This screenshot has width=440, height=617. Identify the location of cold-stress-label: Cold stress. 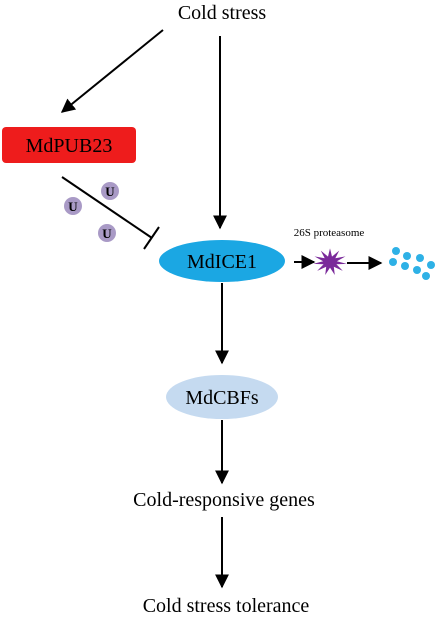
(222, 13).